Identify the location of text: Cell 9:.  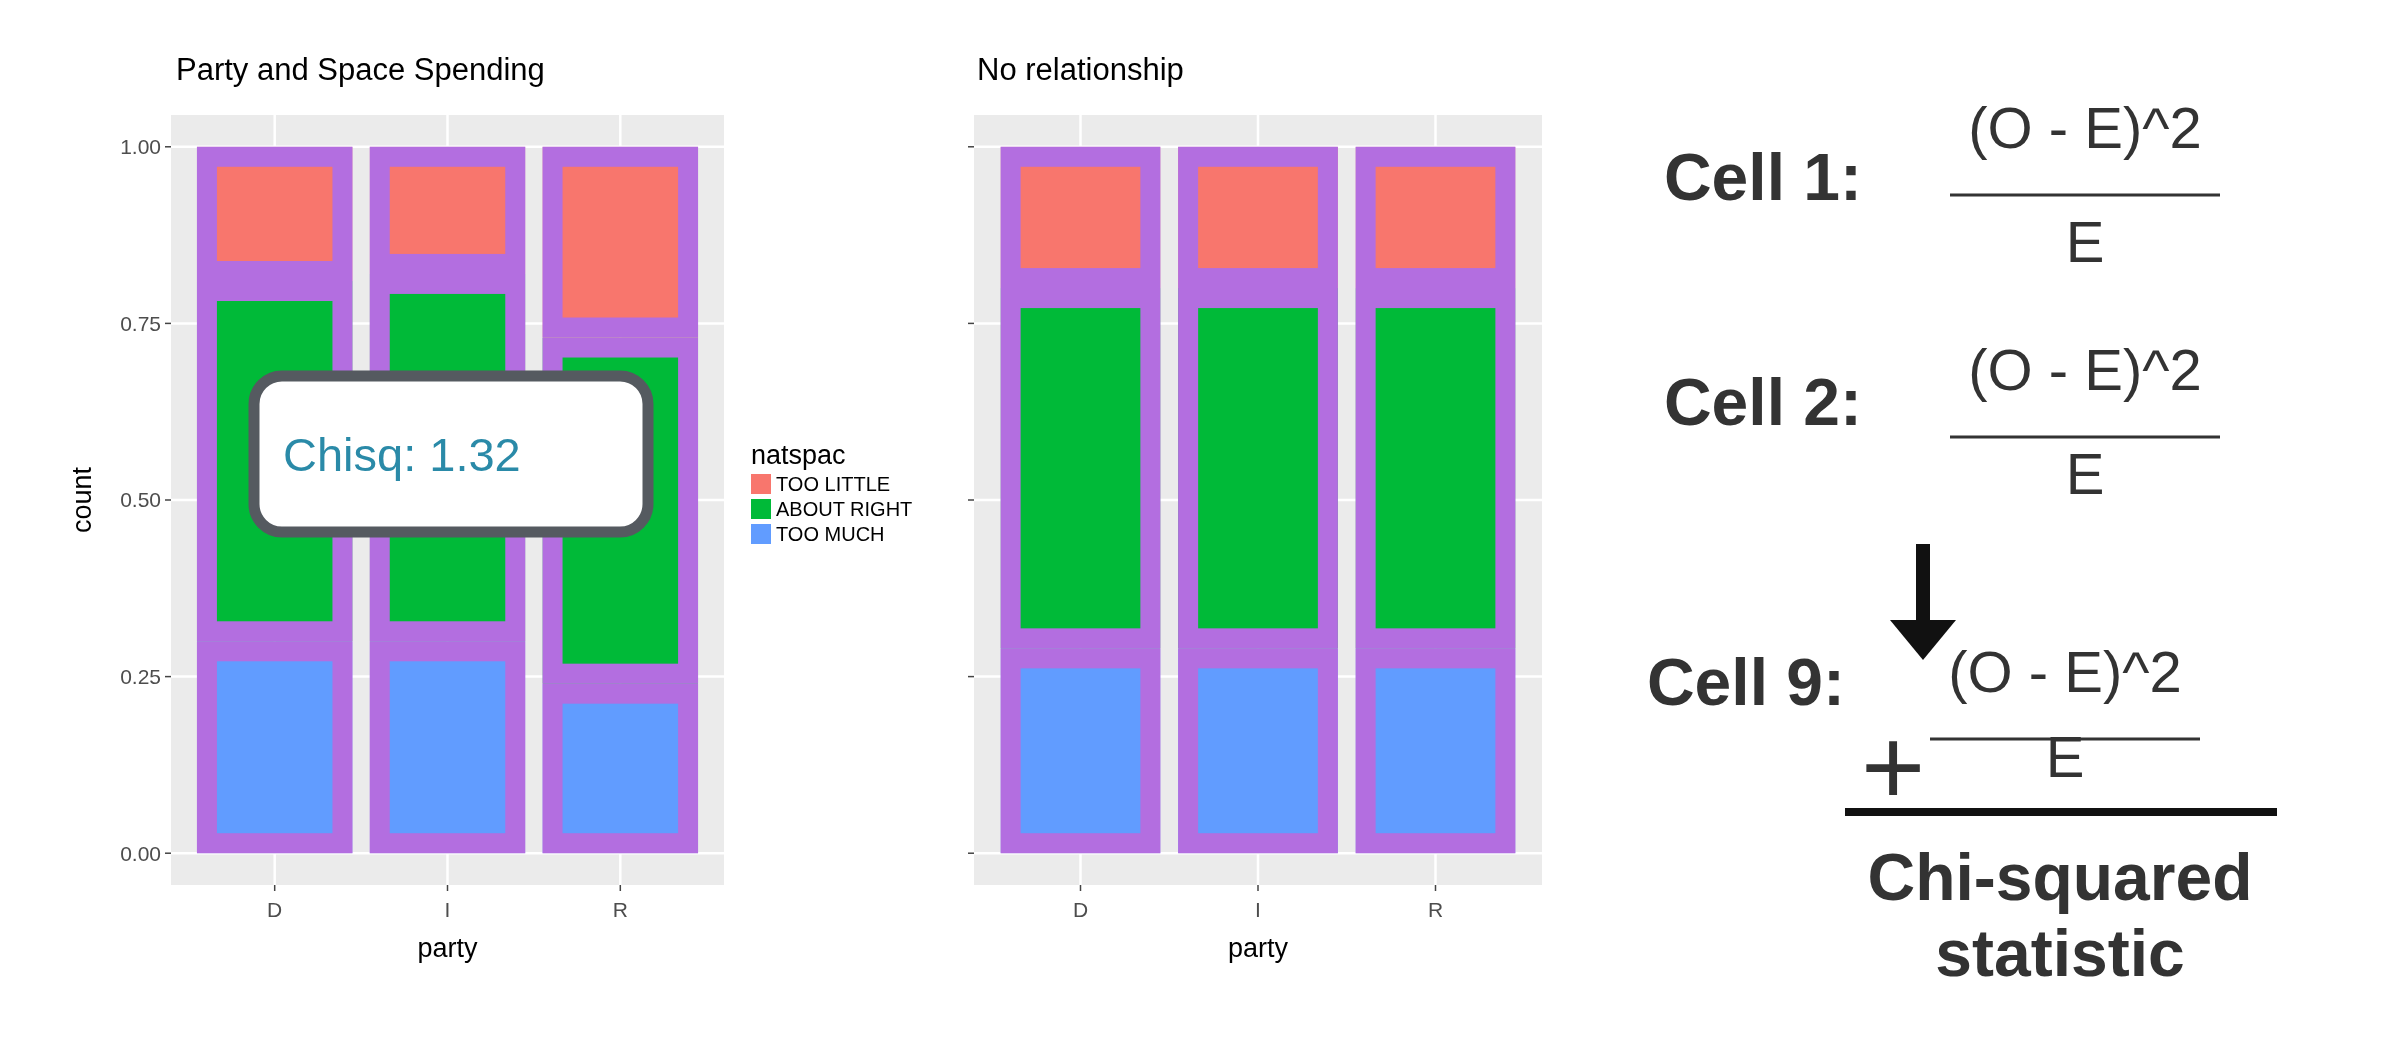
(1745, 682).